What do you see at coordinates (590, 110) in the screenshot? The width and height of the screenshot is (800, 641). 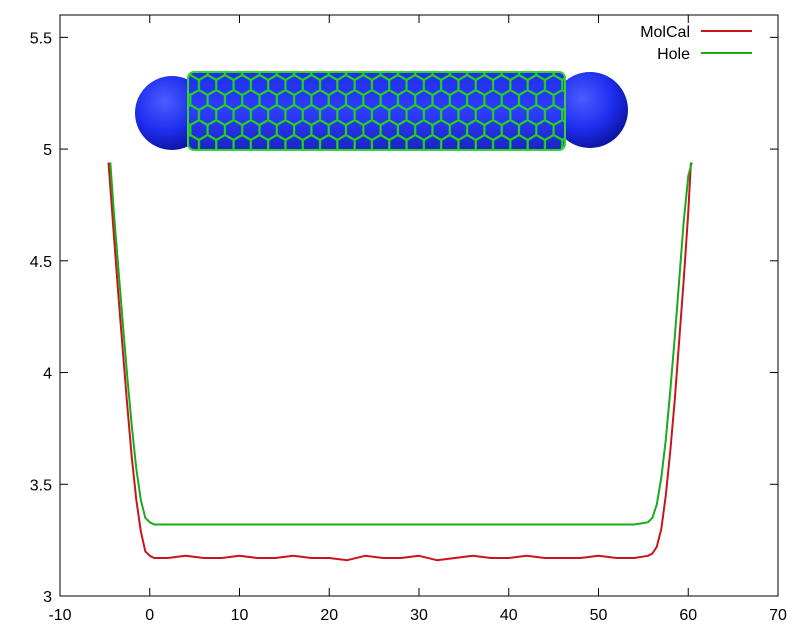 I see `right-cap-sphere` at bounding box center [590, 110].